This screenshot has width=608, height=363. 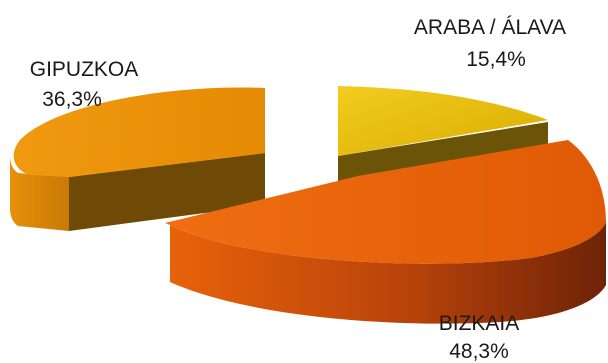 What do you see at coordinates (39, 193) in the screenshot?
I see `pie-slice-gipuzkoa-outer-side` at bounding box center [39, 193].